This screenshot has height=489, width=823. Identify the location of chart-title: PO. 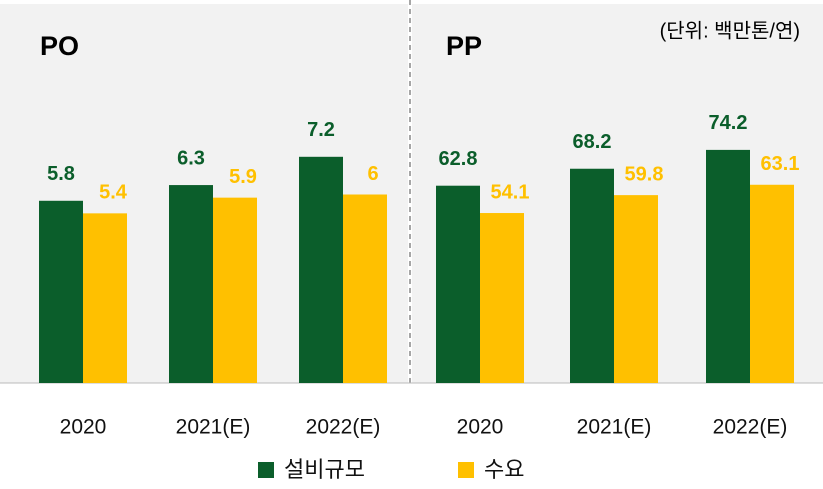
(59, 46).